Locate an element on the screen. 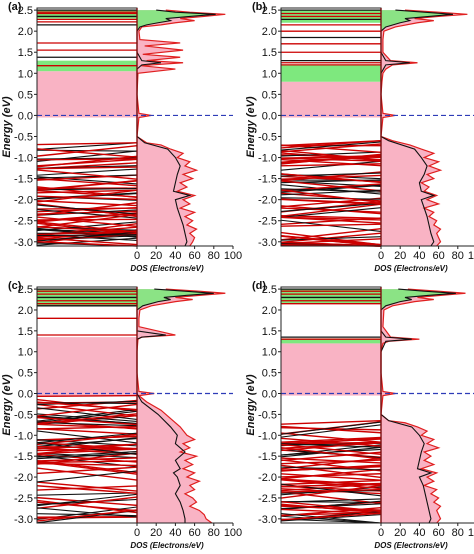 The image size is (474, 554). dos-tick-label: 0 is located at coordinates (381, 256).